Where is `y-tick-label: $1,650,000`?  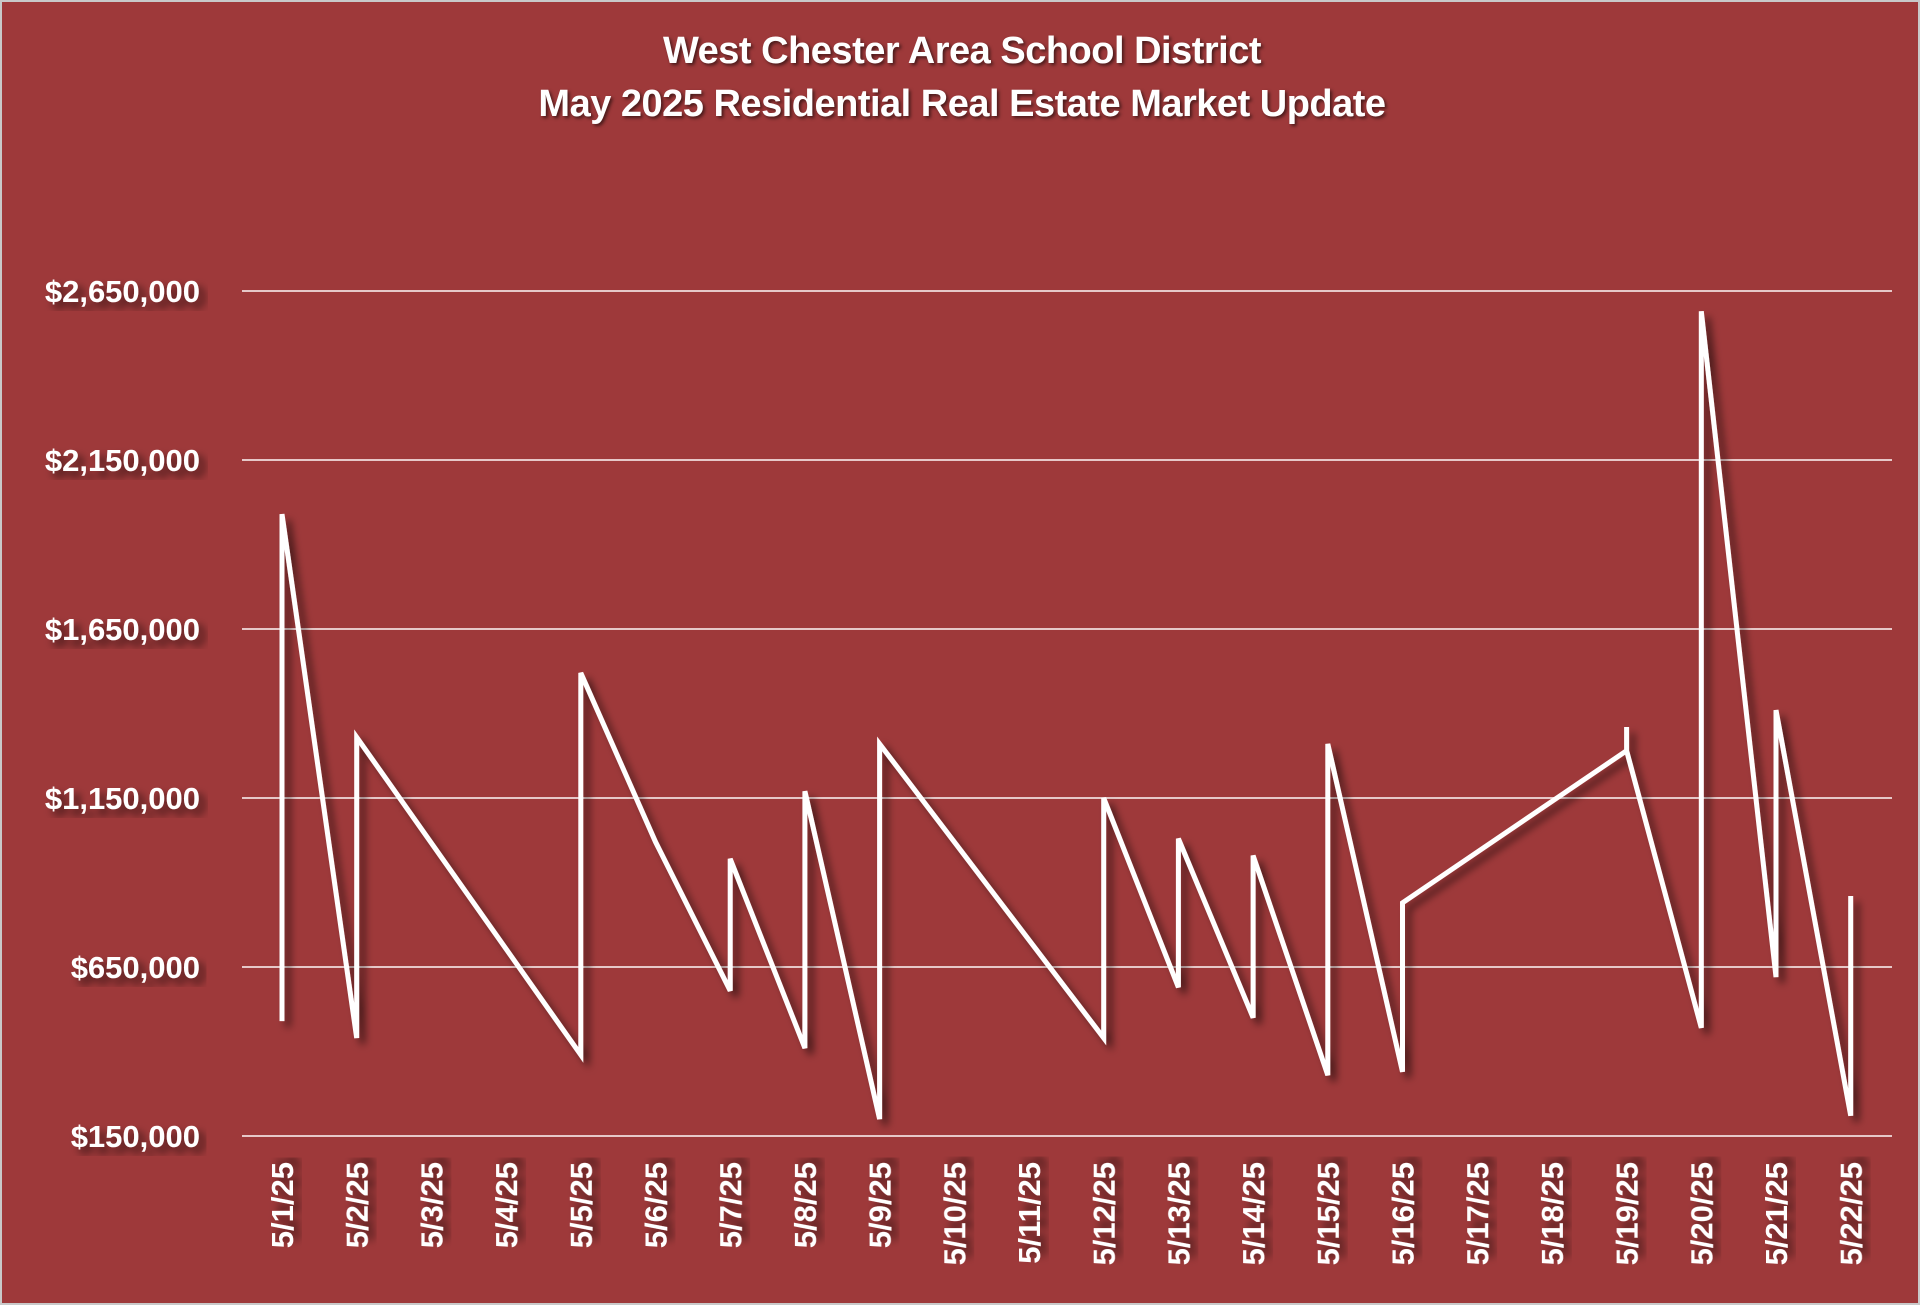
y-tick-label: $1,650,000 is located at coordinates (122, 629).